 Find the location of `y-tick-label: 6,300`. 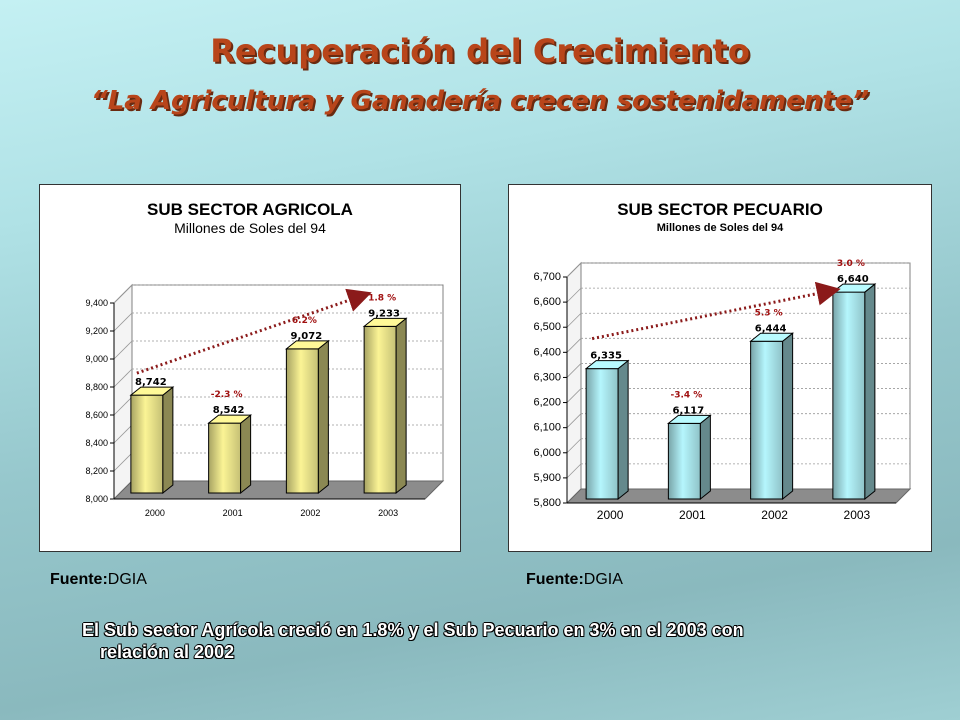

y-tick-label: 6,300 is located at coordinates (547, 377).